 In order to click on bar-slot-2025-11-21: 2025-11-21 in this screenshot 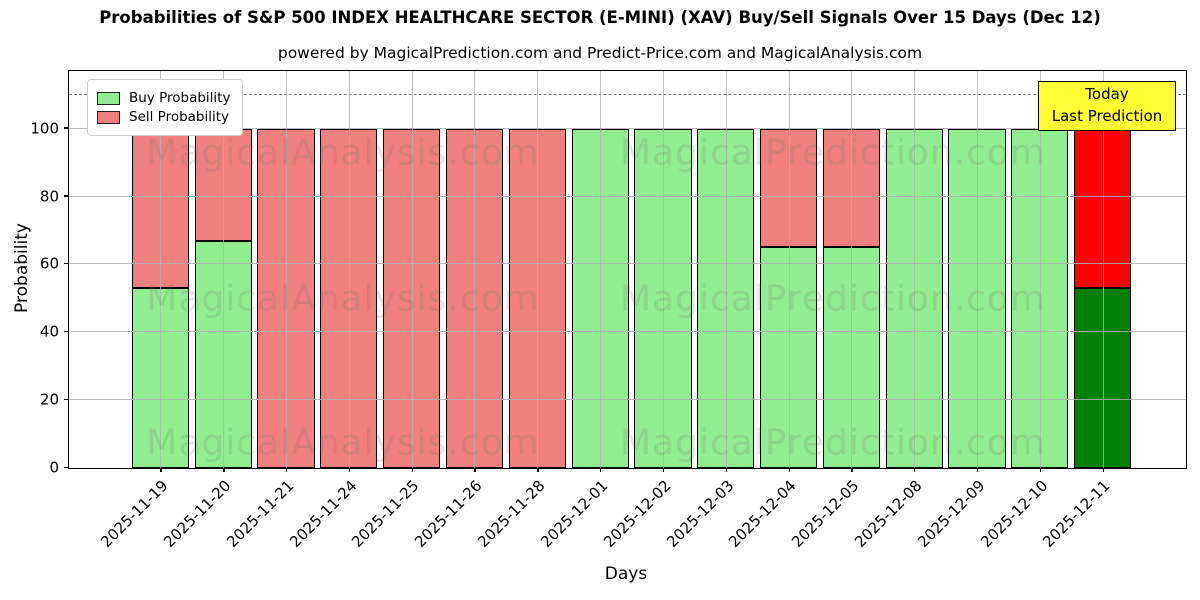, I will do `click(270, 311)`.